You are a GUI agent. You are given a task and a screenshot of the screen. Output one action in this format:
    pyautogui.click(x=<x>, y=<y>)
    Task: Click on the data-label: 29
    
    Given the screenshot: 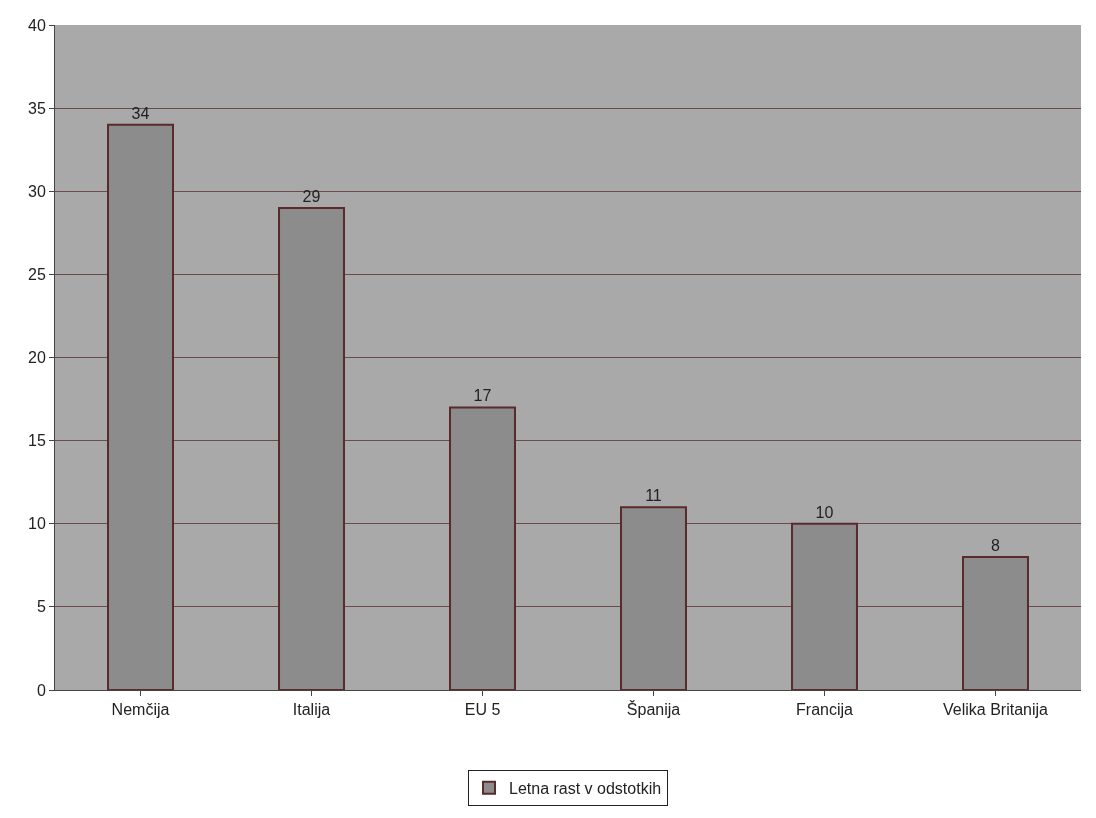 What is the action you would take?
    pyautogui.click(x=311, y=196)
    